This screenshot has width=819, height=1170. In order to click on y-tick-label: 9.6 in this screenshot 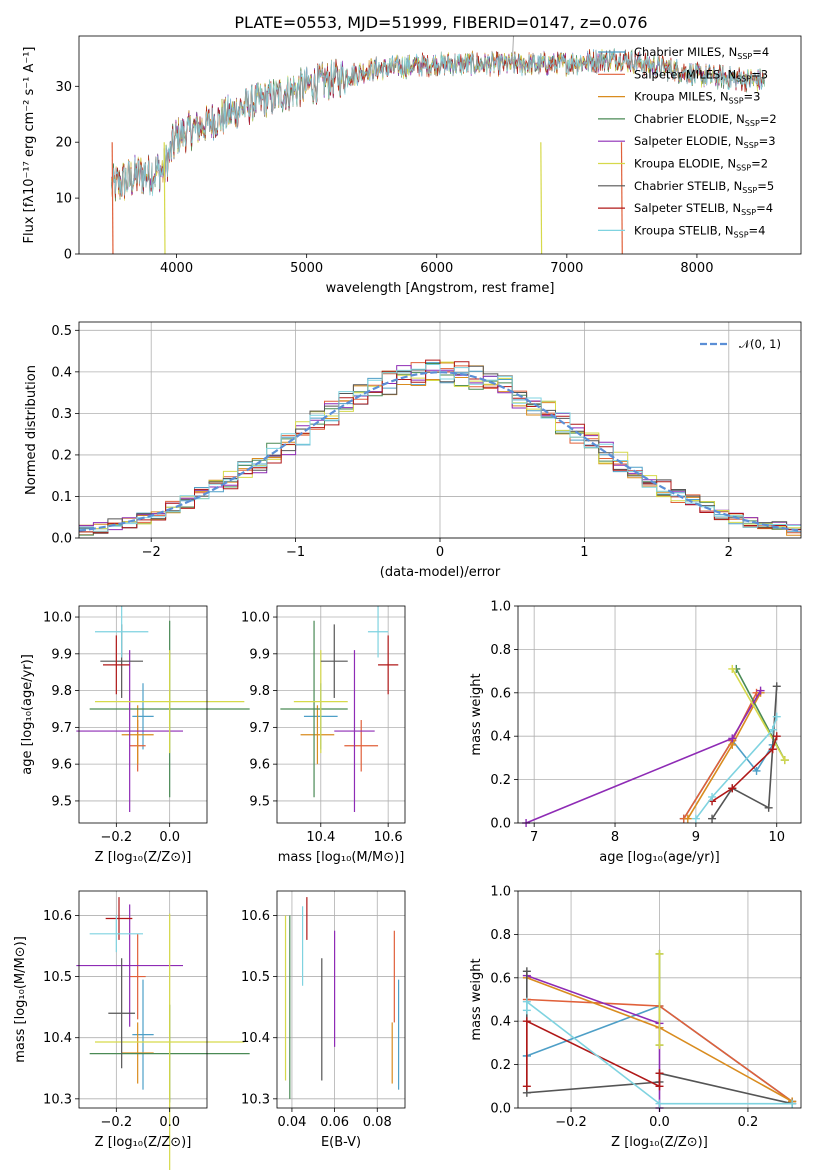, I will do `click(61, 765)`.